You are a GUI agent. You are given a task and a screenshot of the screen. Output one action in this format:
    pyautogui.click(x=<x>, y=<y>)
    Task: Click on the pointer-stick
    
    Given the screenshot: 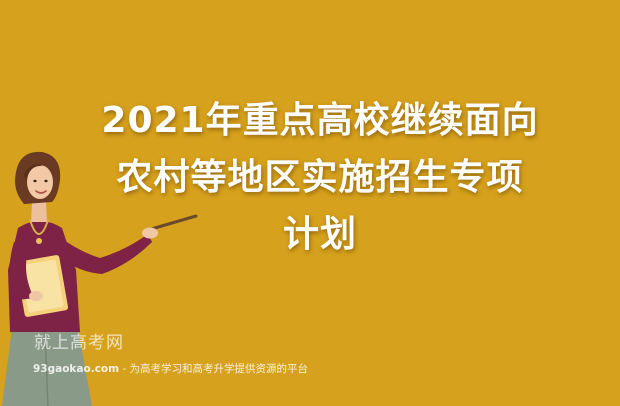 What is the action you would take?
    pyautogui.click(x=172, y=223)
    